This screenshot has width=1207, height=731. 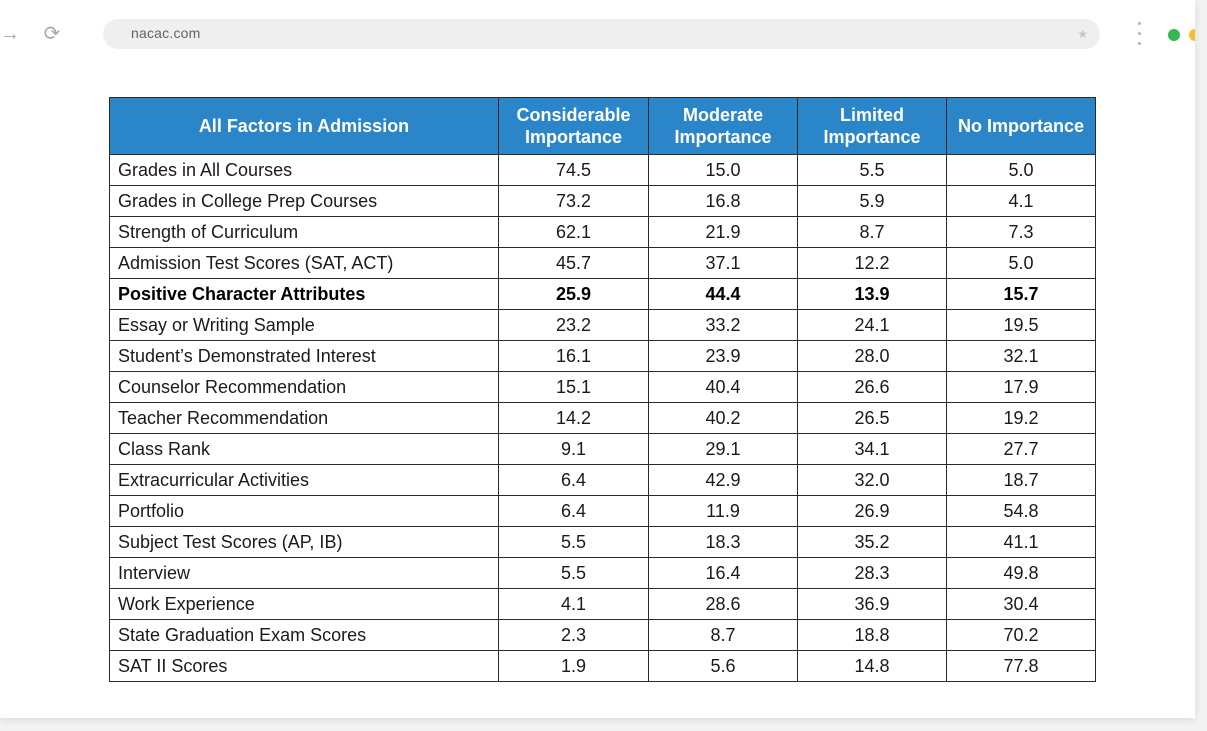 I want to click on moderate-cell: 16.4, so click(x=723, y=573).